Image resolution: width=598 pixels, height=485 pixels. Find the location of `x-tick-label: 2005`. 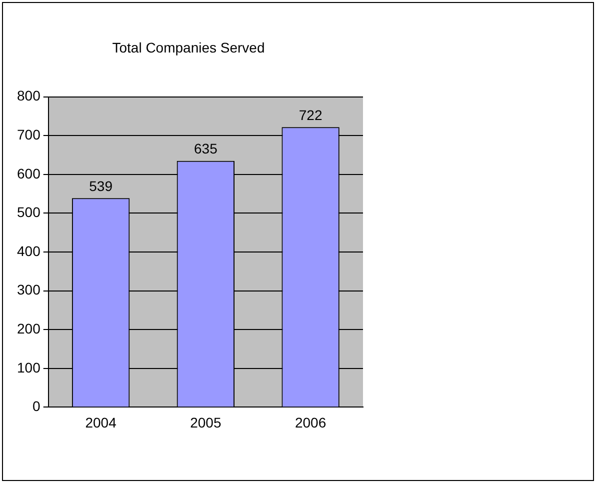

x-tick-label: 2005 is located at coordinates (206, 422).